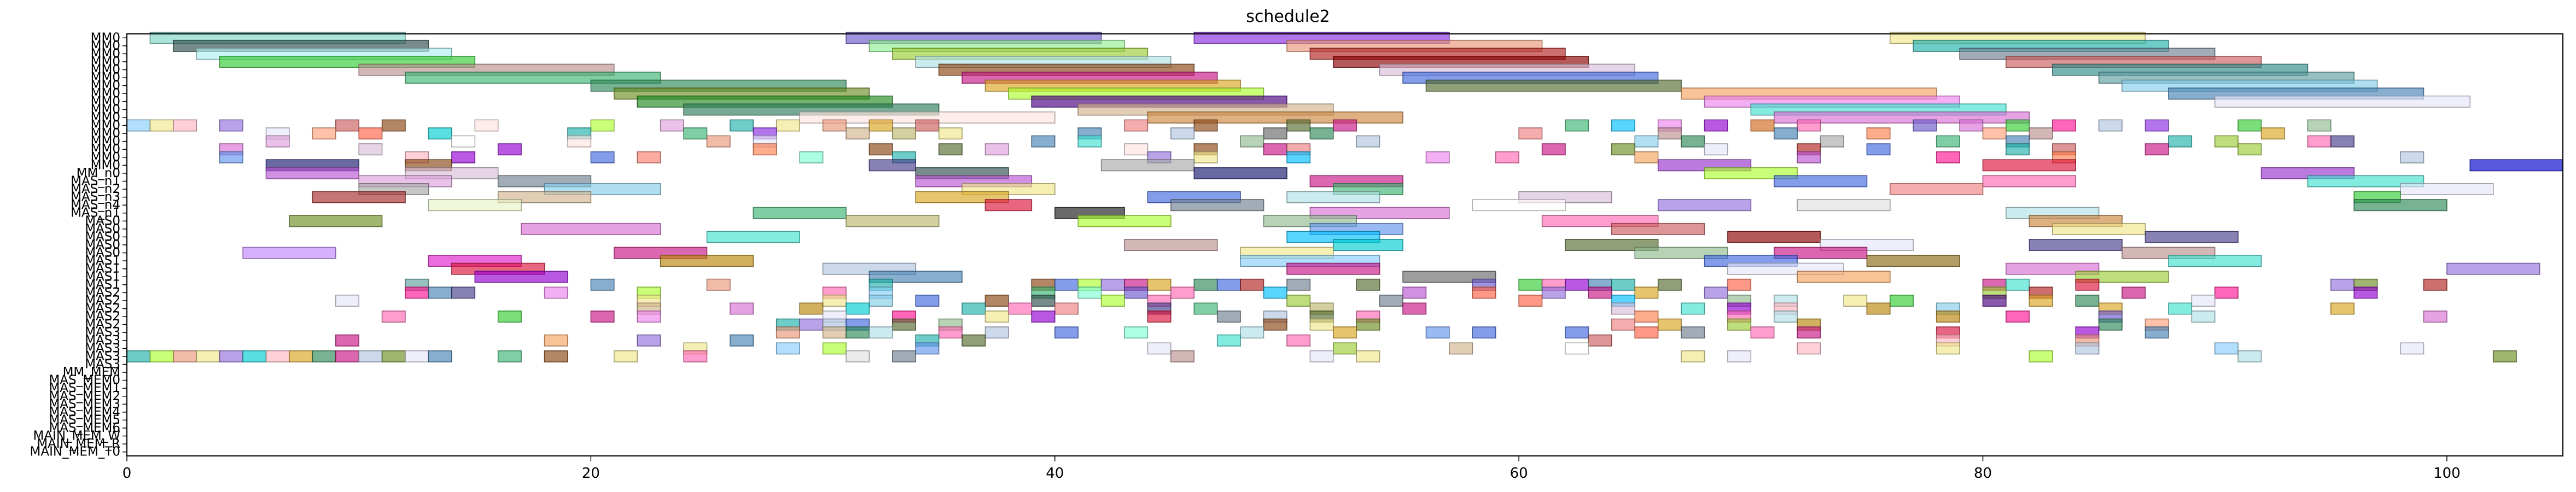 This screenshot has width=2576, height=492. I want to click on row-label: MAIN_MEM_W, so click(76, 436).